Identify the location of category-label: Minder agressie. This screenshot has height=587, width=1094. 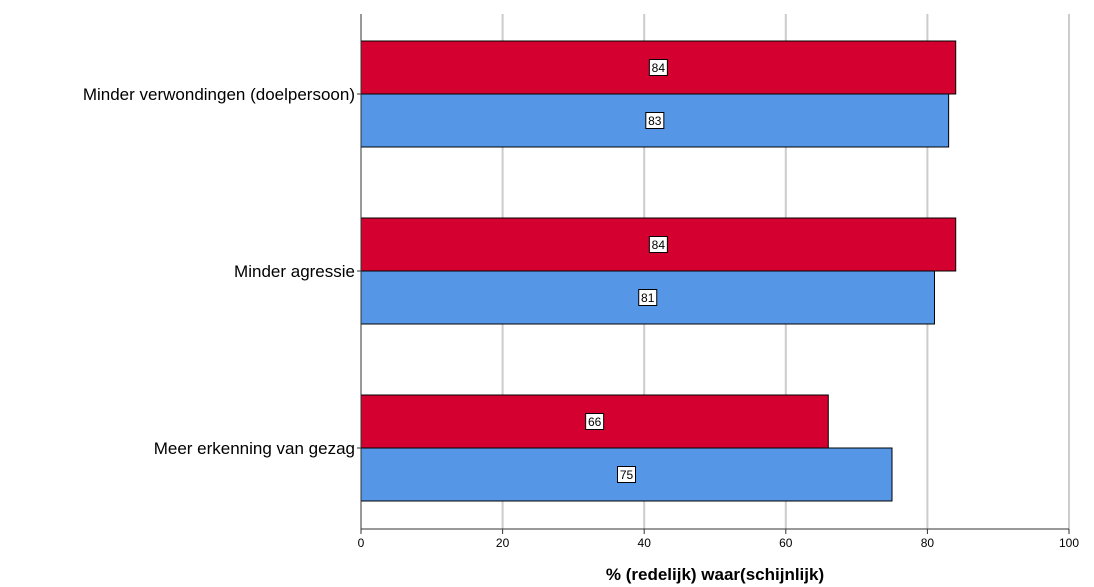
(294, 271).